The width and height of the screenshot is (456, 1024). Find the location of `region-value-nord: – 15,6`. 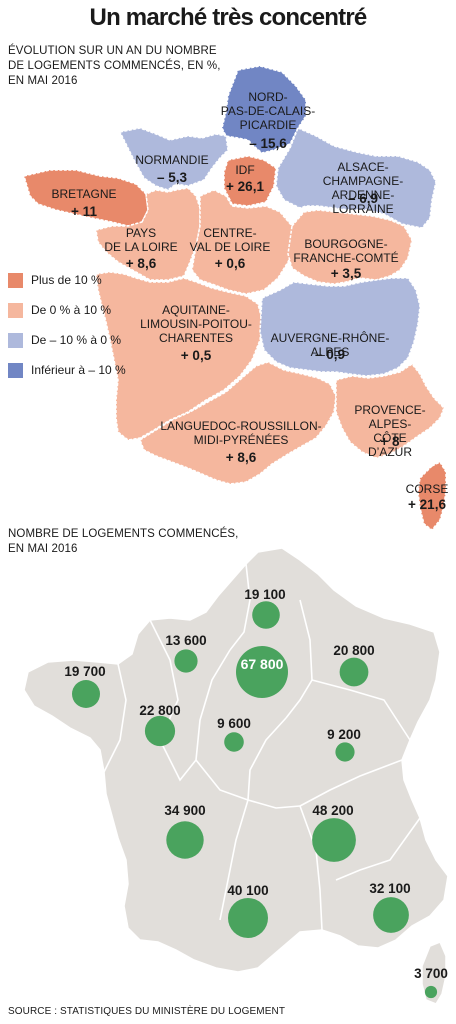

region-value-nord: – 15,6 is located at coordinates (268, 143).